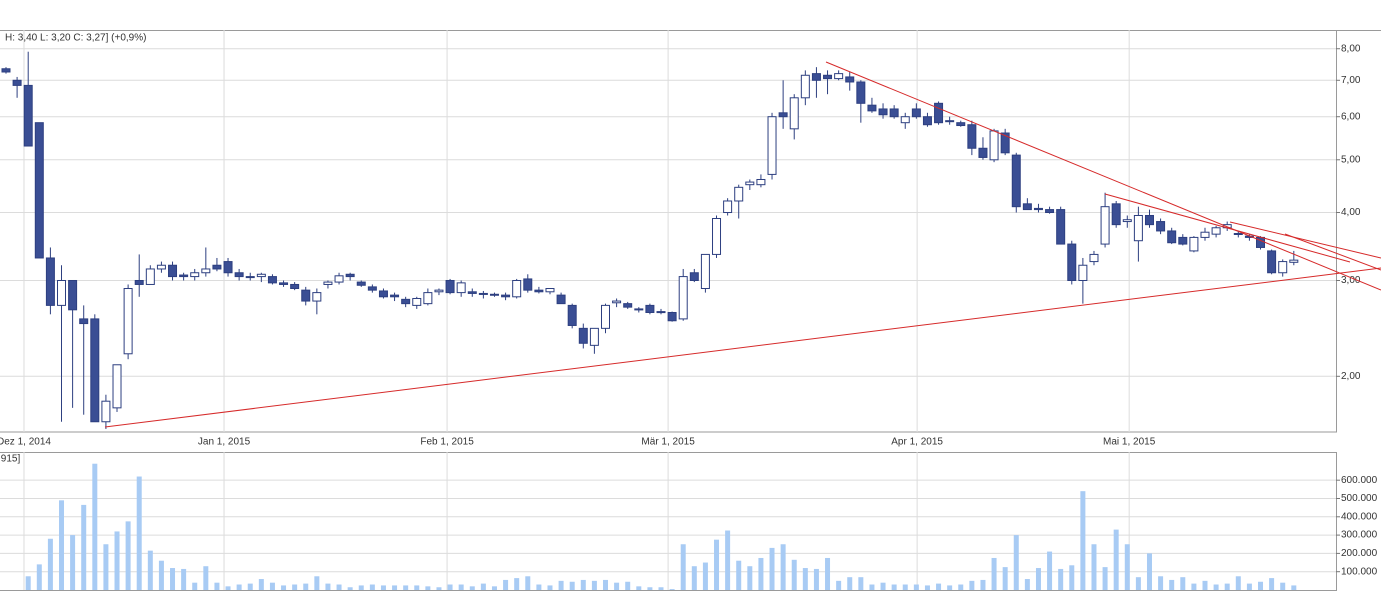  What do you see at coordinates (1351, 212) in the screenshot?
I see `y-tick-label: 4,00` at bounding box center [1351, 212].